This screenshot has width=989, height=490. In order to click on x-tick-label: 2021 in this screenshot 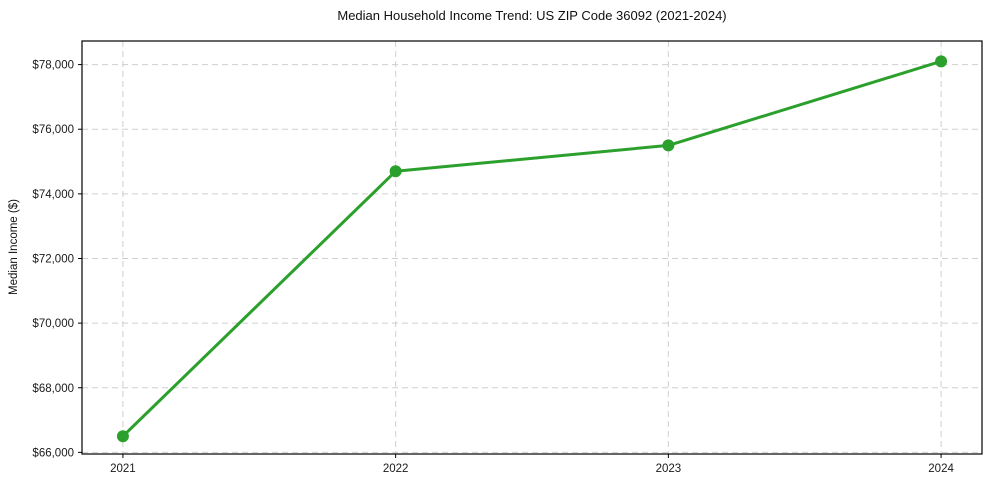, I will do `click(123, 469)`.